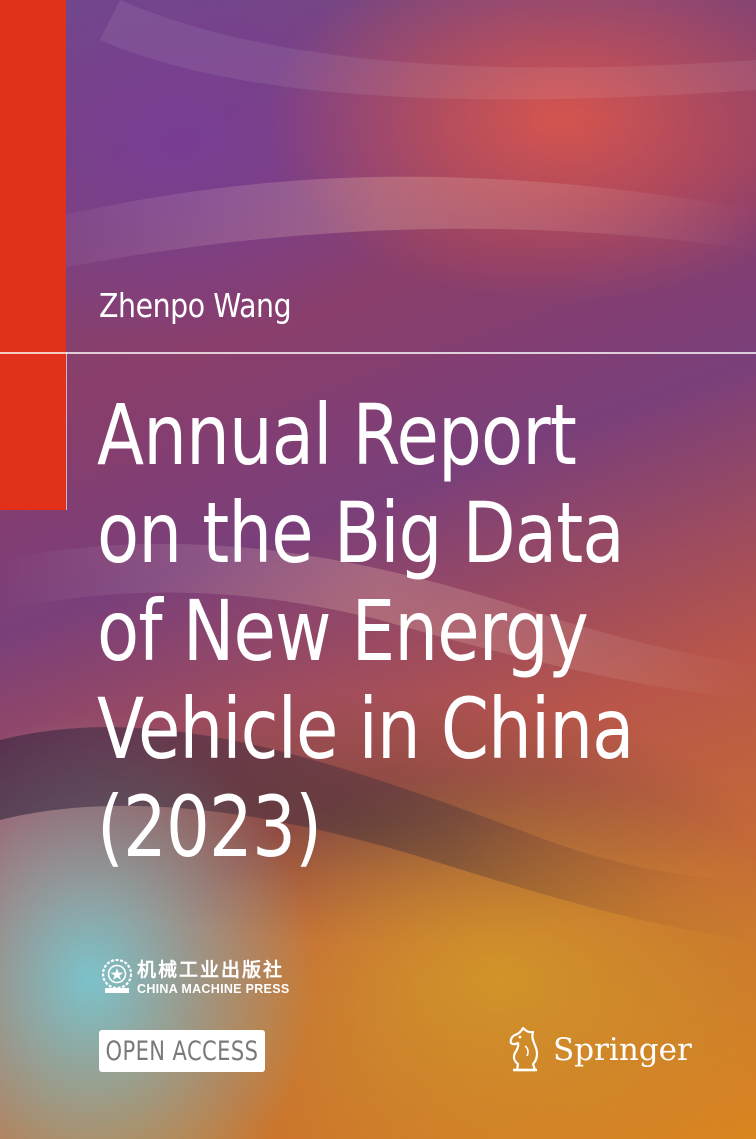  I want to click on title-line: Annual Report, so click(337, 435).